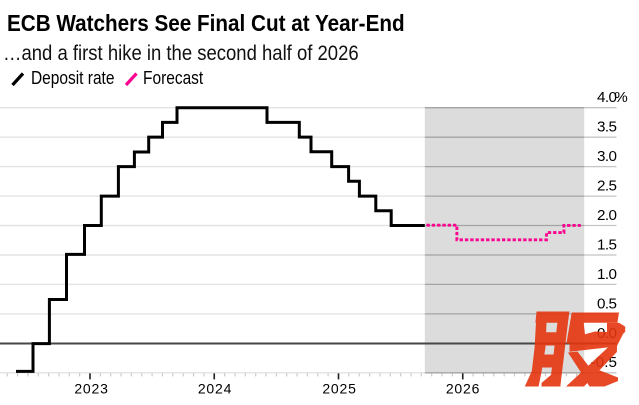 Image resolution: width=639 pixels, height=405 pixels. I want to click on svg-text: 0.5, so click(607, 303).